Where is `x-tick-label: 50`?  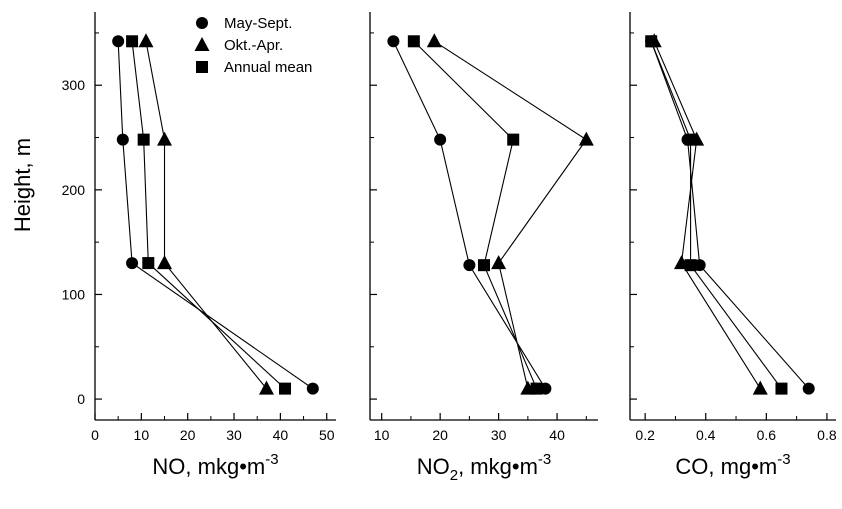 x-tick-label: 50 is located at coordinates (327, 435).